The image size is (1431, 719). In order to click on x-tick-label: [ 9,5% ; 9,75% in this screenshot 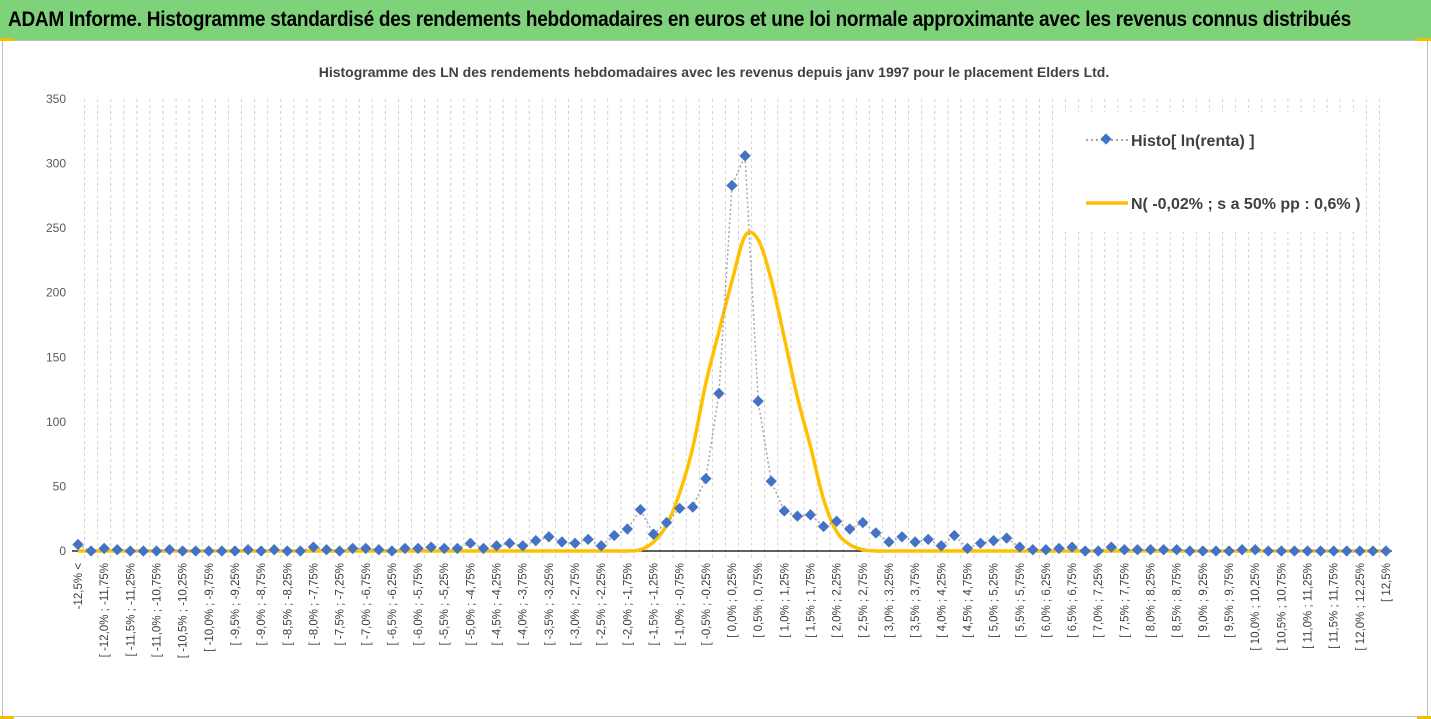, I will do `click(1230, 600)`.